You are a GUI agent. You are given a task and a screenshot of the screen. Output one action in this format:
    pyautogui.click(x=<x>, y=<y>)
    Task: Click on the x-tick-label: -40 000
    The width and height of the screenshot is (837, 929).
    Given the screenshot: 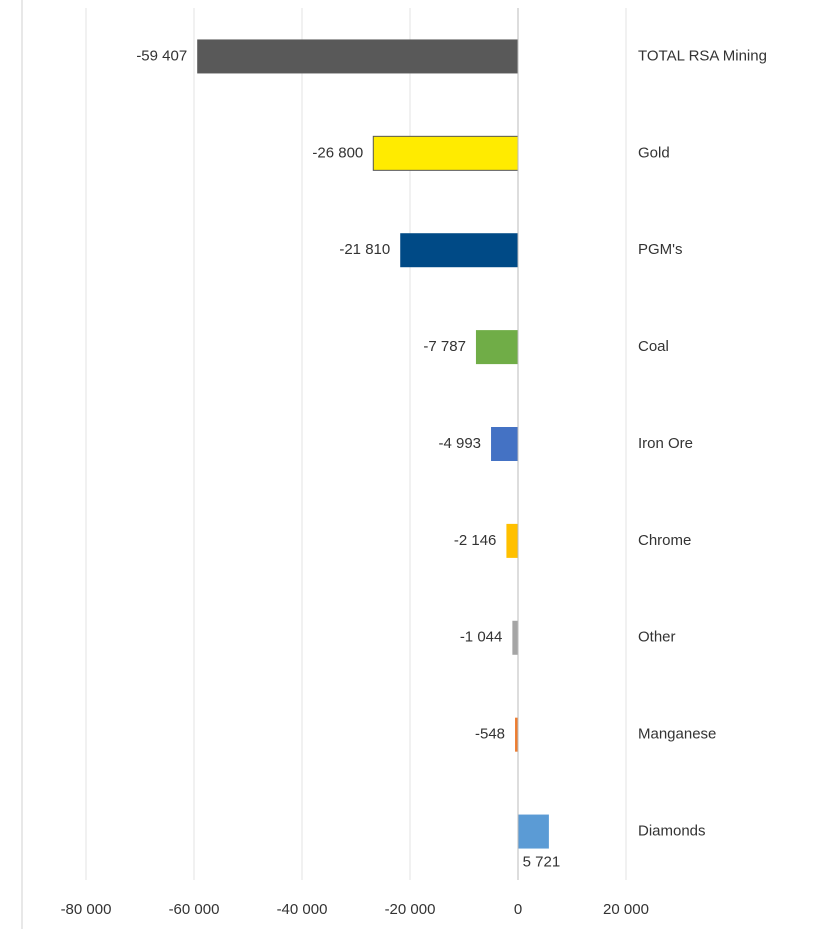 What is the action you would take?
    pyautogui.click(x=302, y=909)
    